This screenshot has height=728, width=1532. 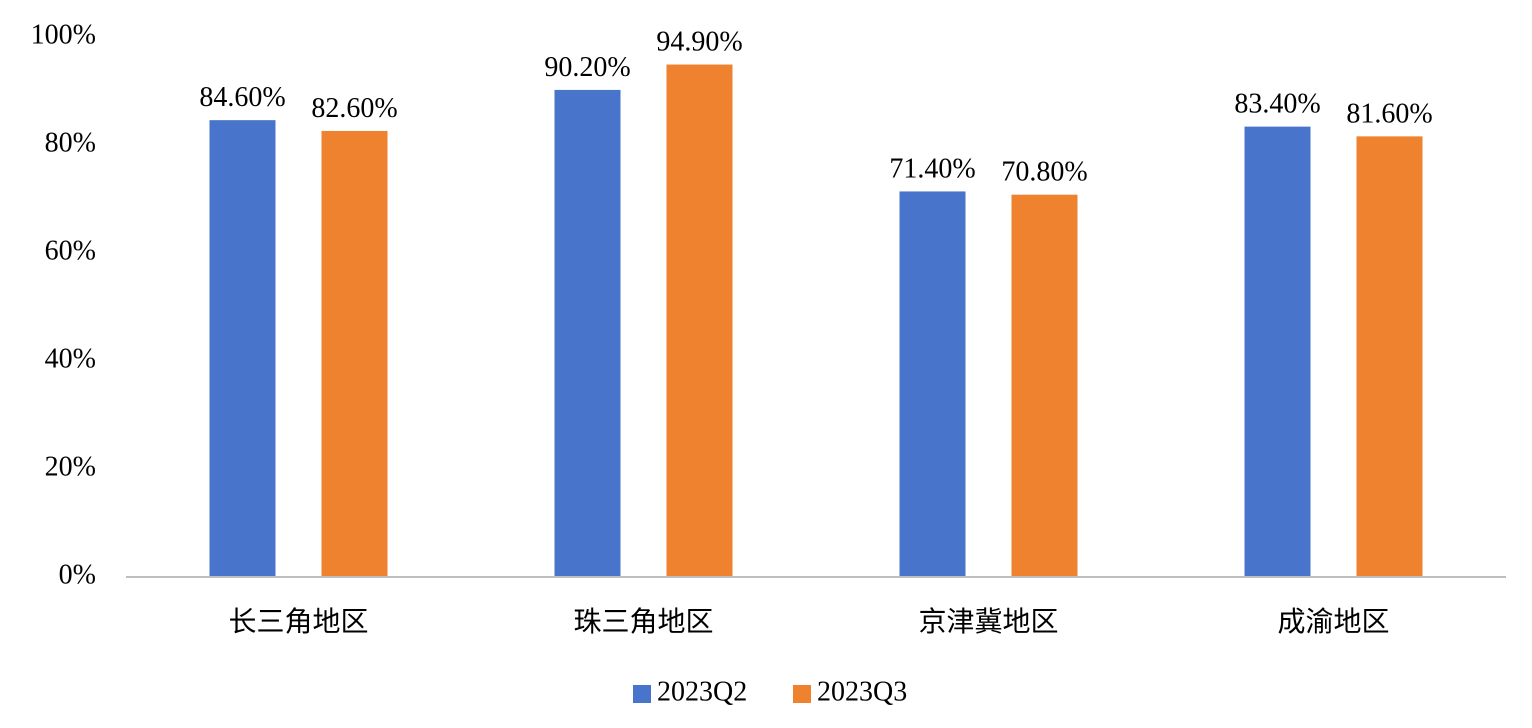 What do you see at coordinates (770, 691) in the screenshot?
I see `legend: 2023Q2 2023Q3` at bounding box center [770, 691].